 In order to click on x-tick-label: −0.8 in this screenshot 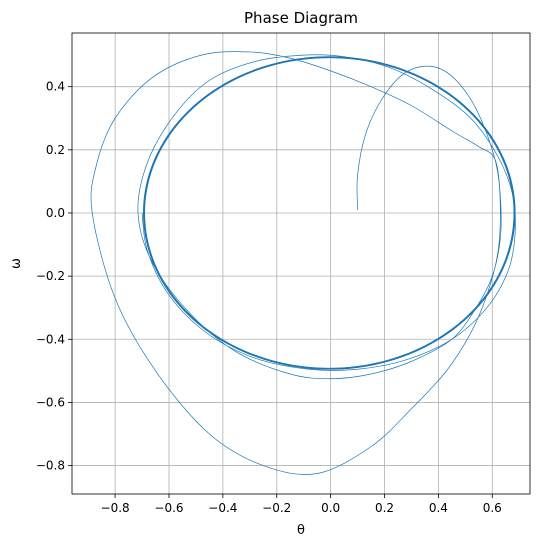, I will do `click(115, 508)`.